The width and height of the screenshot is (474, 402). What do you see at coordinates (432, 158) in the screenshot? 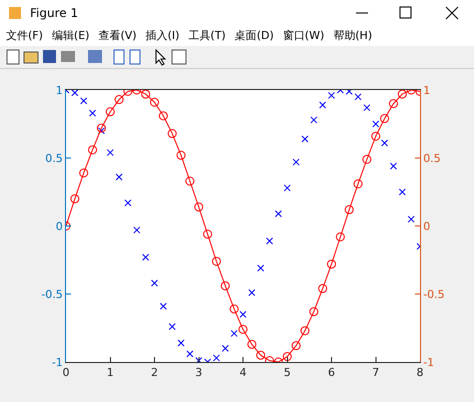
I see `y2-tick-label: 0.5` at bounding box center [432, 158].